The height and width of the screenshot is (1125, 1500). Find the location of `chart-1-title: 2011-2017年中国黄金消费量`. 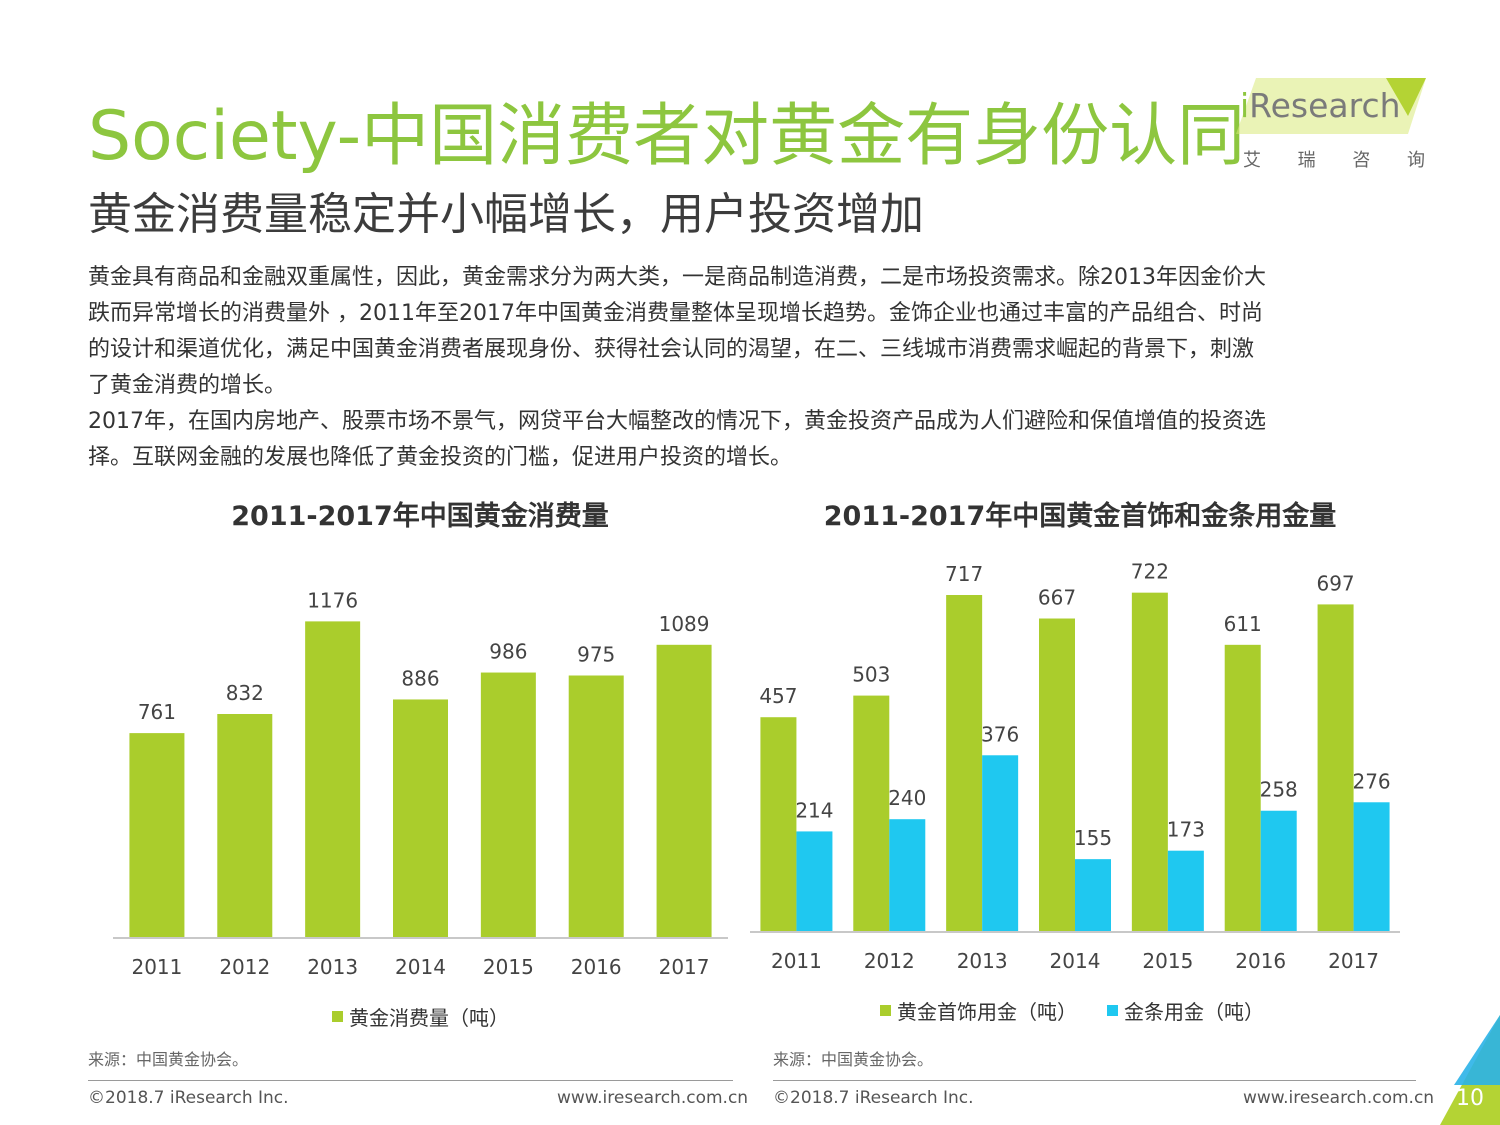

chart-1-title: 2011-2017年中国黄金消费量 is located at coordinates (420, 516).